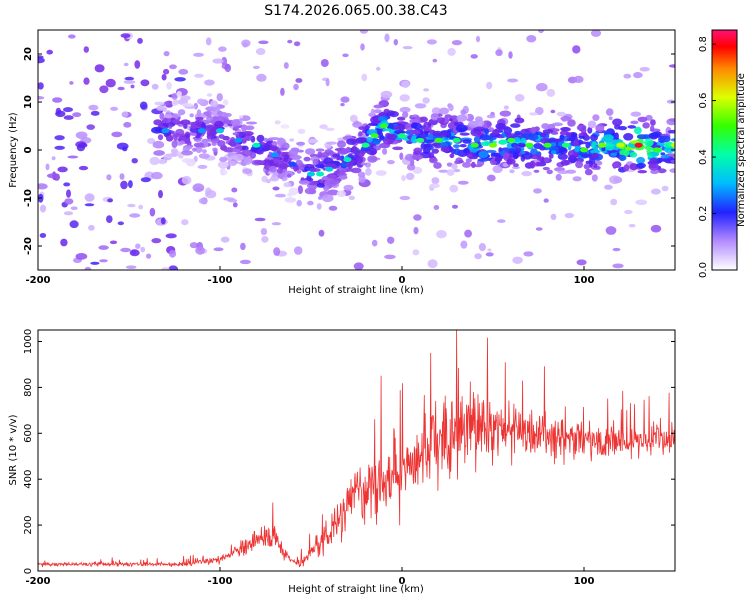 The width and height of the screenshot is (750, 600). What do you see at coordinates (28, 149) in the screenshot?
I see `y-tick-label: 0` at bounding box center [28, 149].